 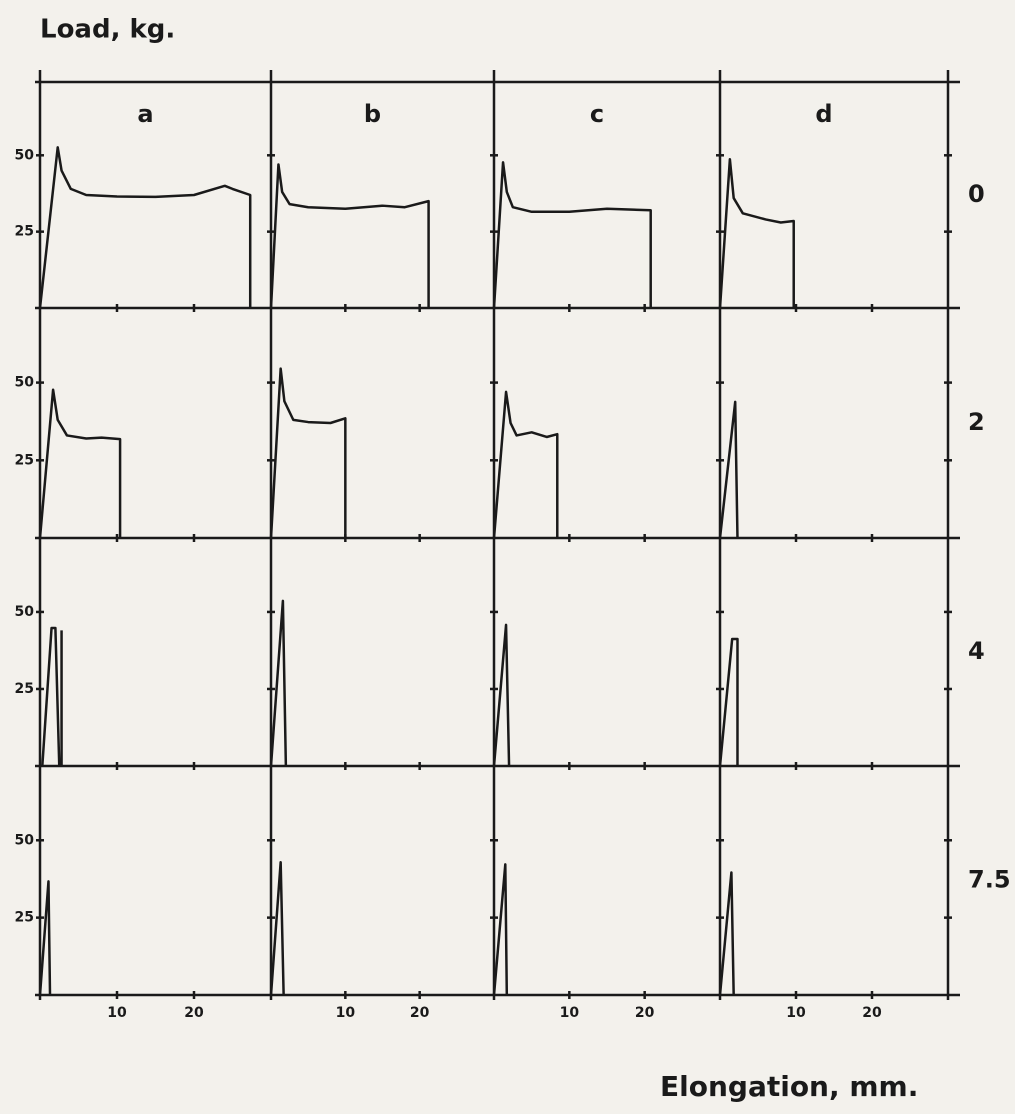 I want to click on row-label: 7.5, so click(x=989, y=880).